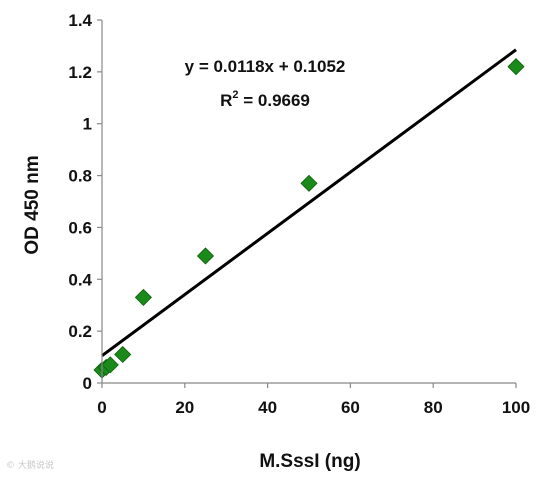 This screenshot has height=480, width=550. Describe the element at coordinates (309, 461) in the screenshot. I see `x-axis-title: M.SssI (ng)` at that location.